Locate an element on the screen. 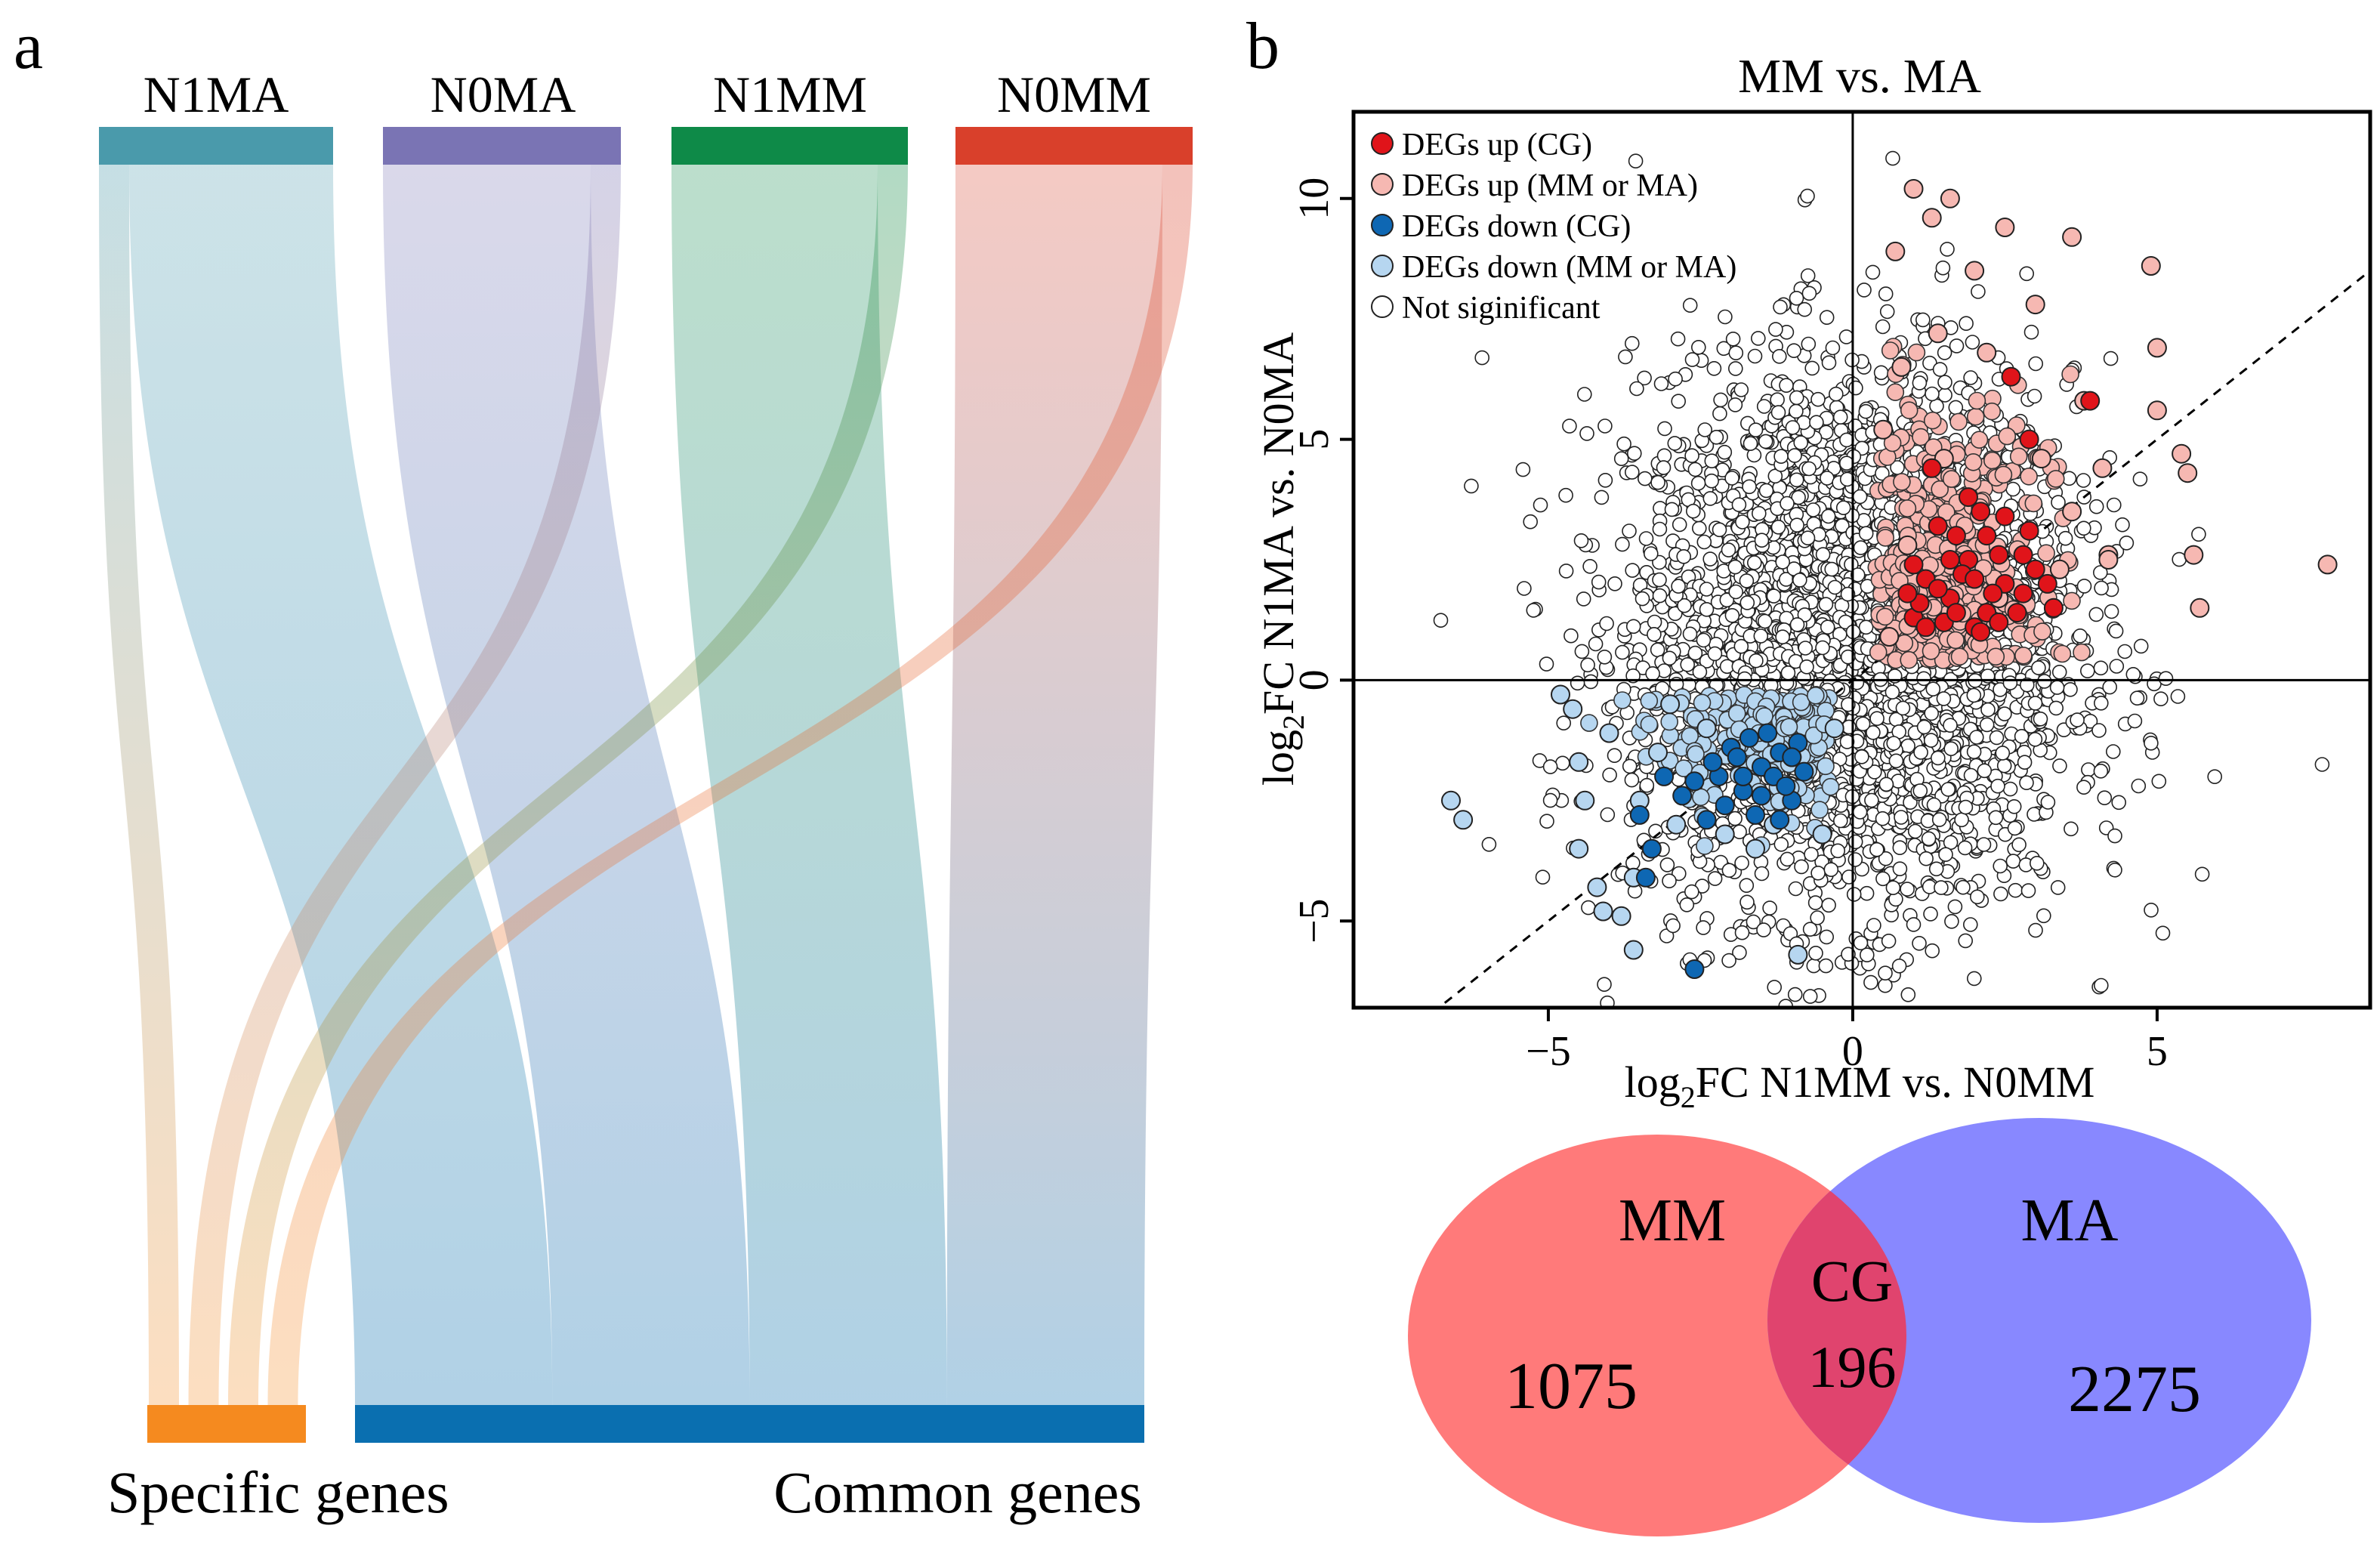 The height and width of the screenshot is (1544, 2380). x-tick-label: 5 is located at coordinates (2157, 1051).